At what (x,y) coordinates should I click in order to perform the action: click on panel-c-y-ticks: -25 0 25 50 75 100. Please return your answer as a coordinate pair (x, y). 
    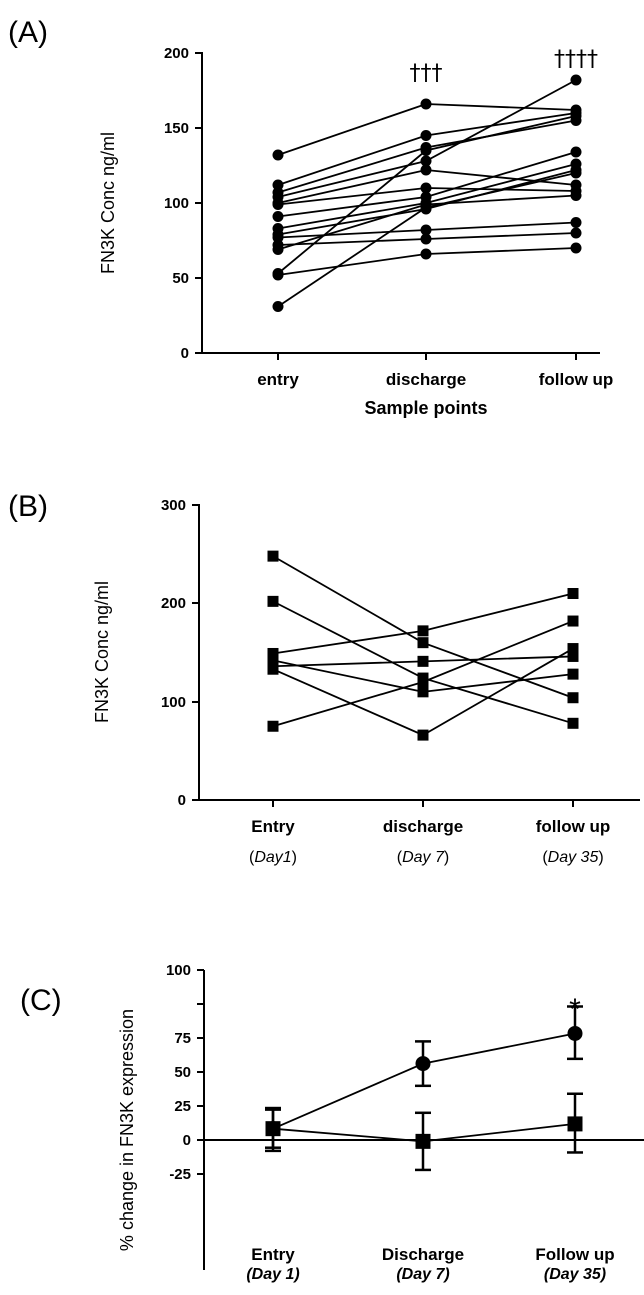
    Looking at the image, I should click on (185, 1072).